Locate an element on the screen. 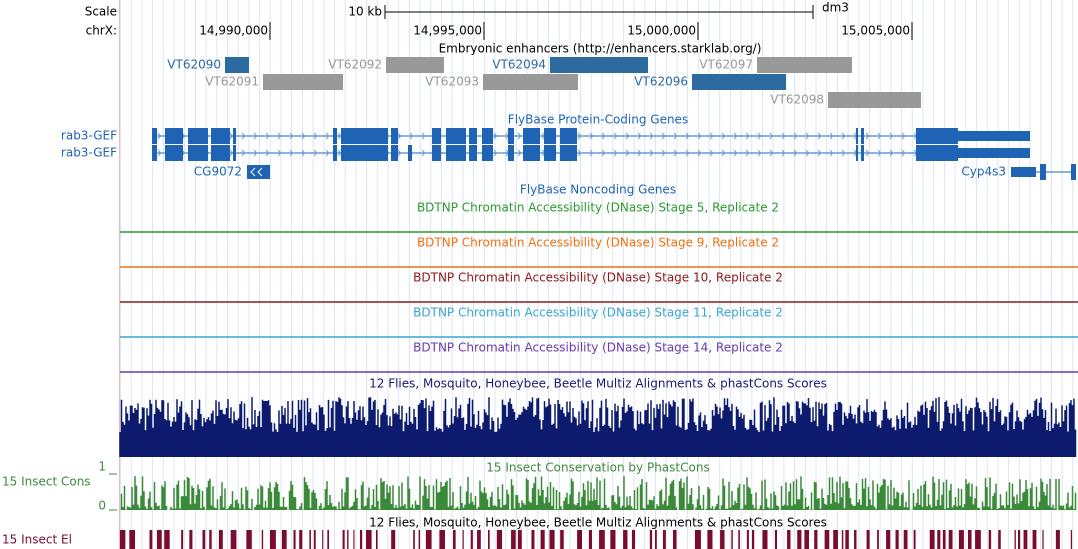 The width and height of the screenshot is (1078, 549). gene-label: CG9072 is located at coordinates (218, 172).